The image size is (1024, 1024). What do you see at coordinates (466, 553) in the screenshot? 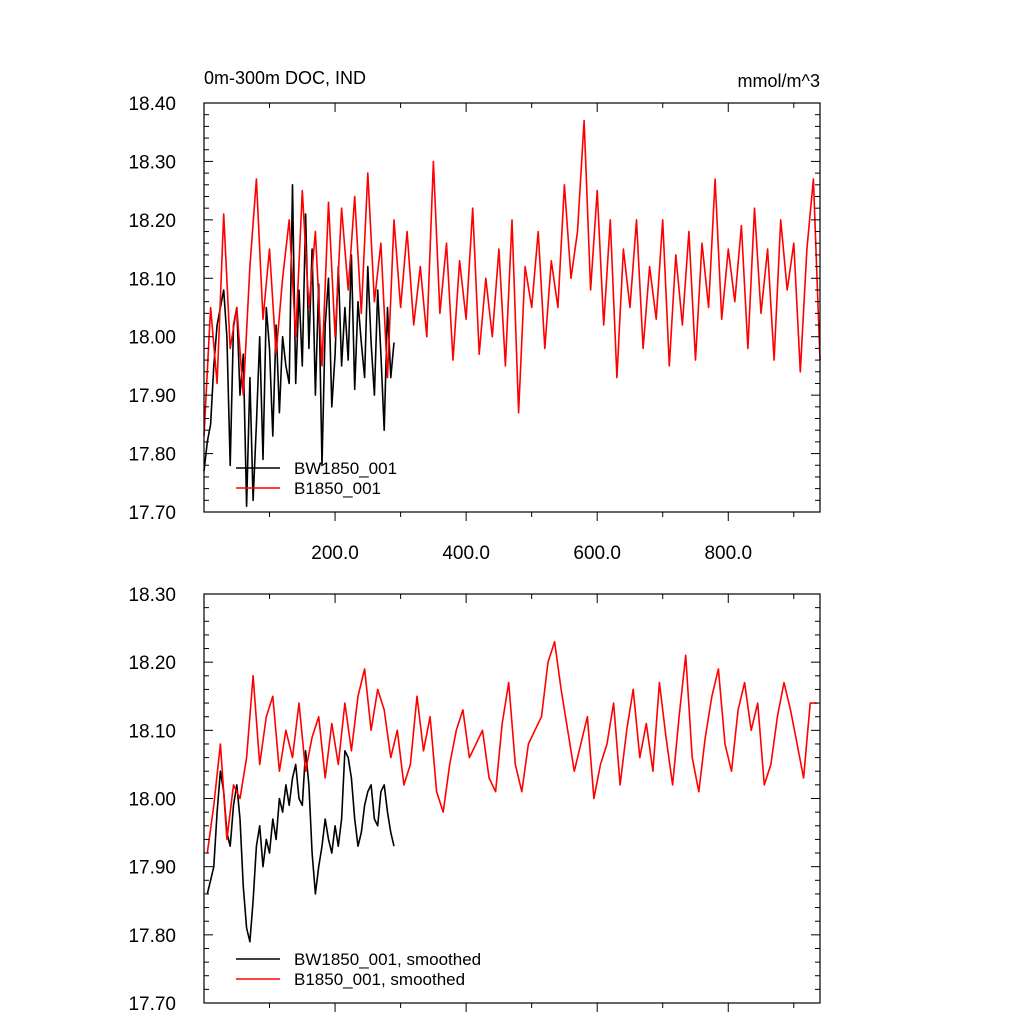
I see `x-tick-label: 400.0` at bounding box center [466, 553].